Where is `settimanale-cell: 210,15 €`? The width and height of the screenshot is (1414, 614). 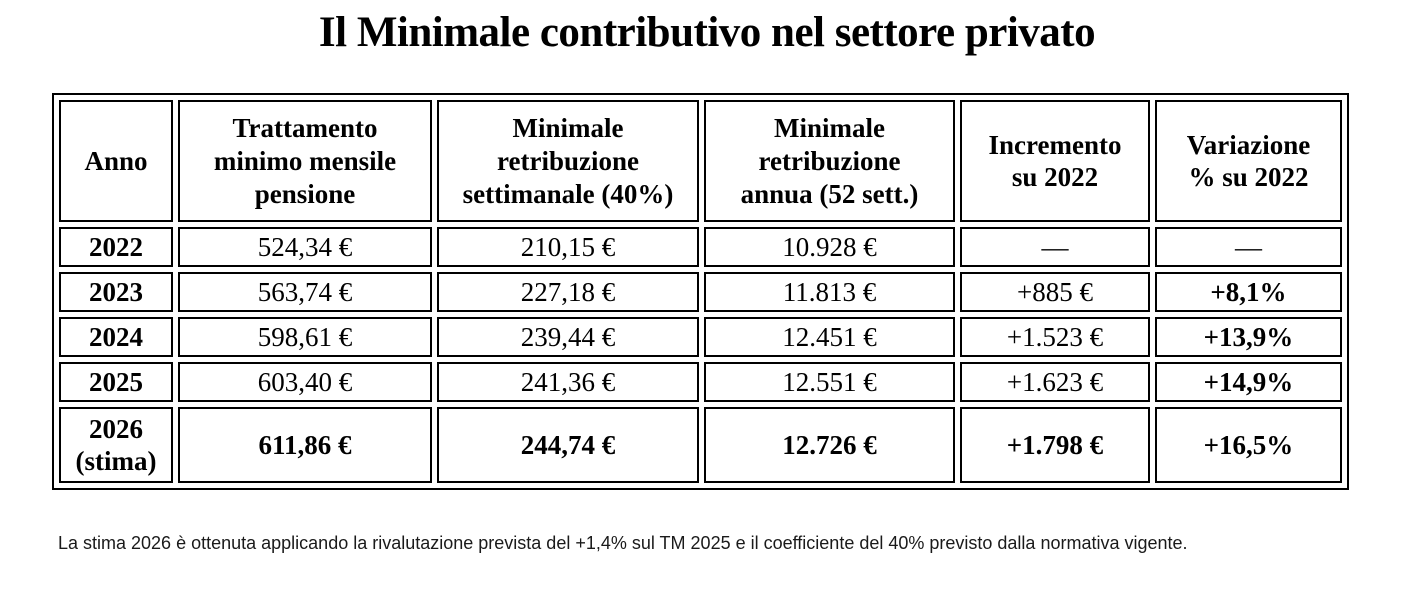
settimanale-cell: 210,15 € is located at coordinates (568, 247).